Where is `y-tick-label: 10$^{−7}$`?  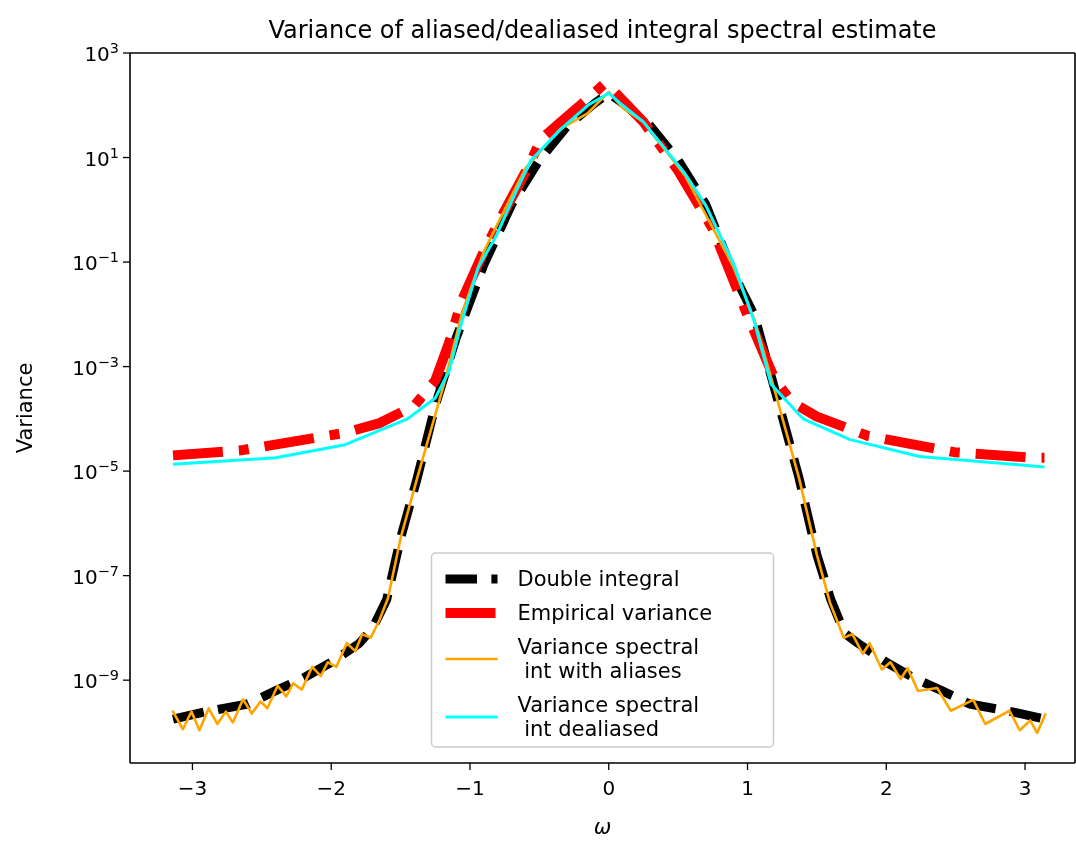 y-tick-label: 10$^{−7}$ is located at coordinates (95, 575).